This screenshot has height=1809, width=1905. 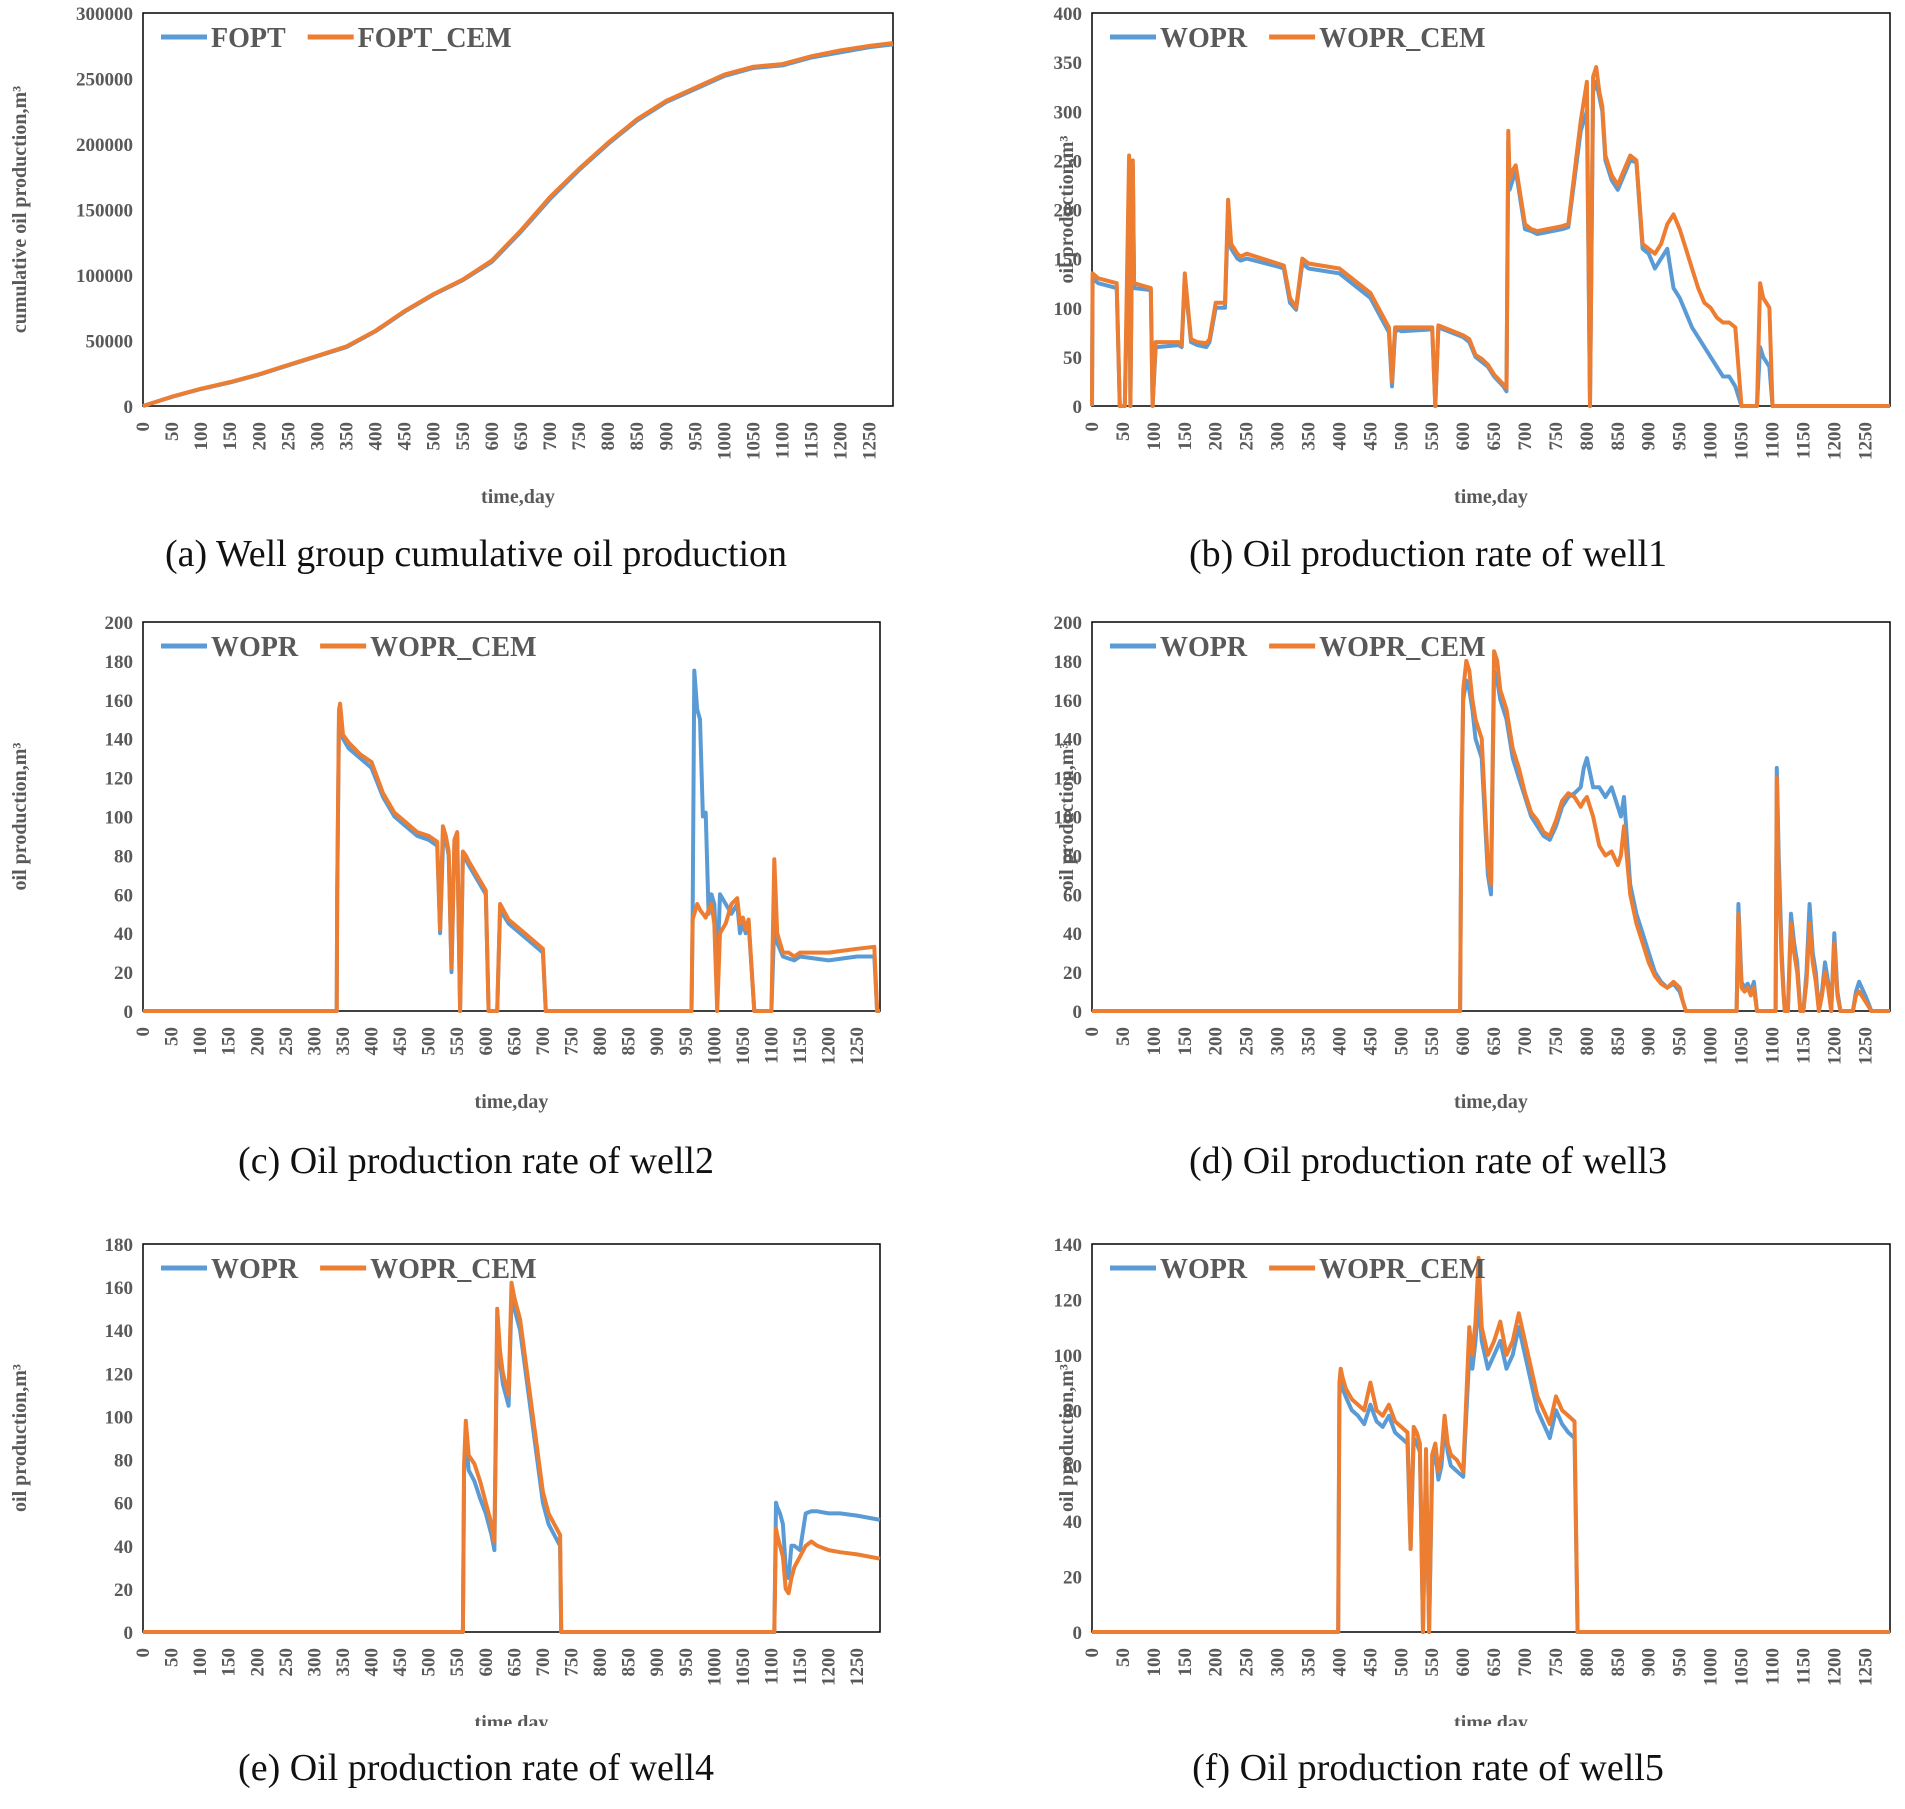 What do you see at coordinates (771, 1666) in the screenshot?
I see `chart-e-xtick: 1100` at bounding box center [771, 1666].